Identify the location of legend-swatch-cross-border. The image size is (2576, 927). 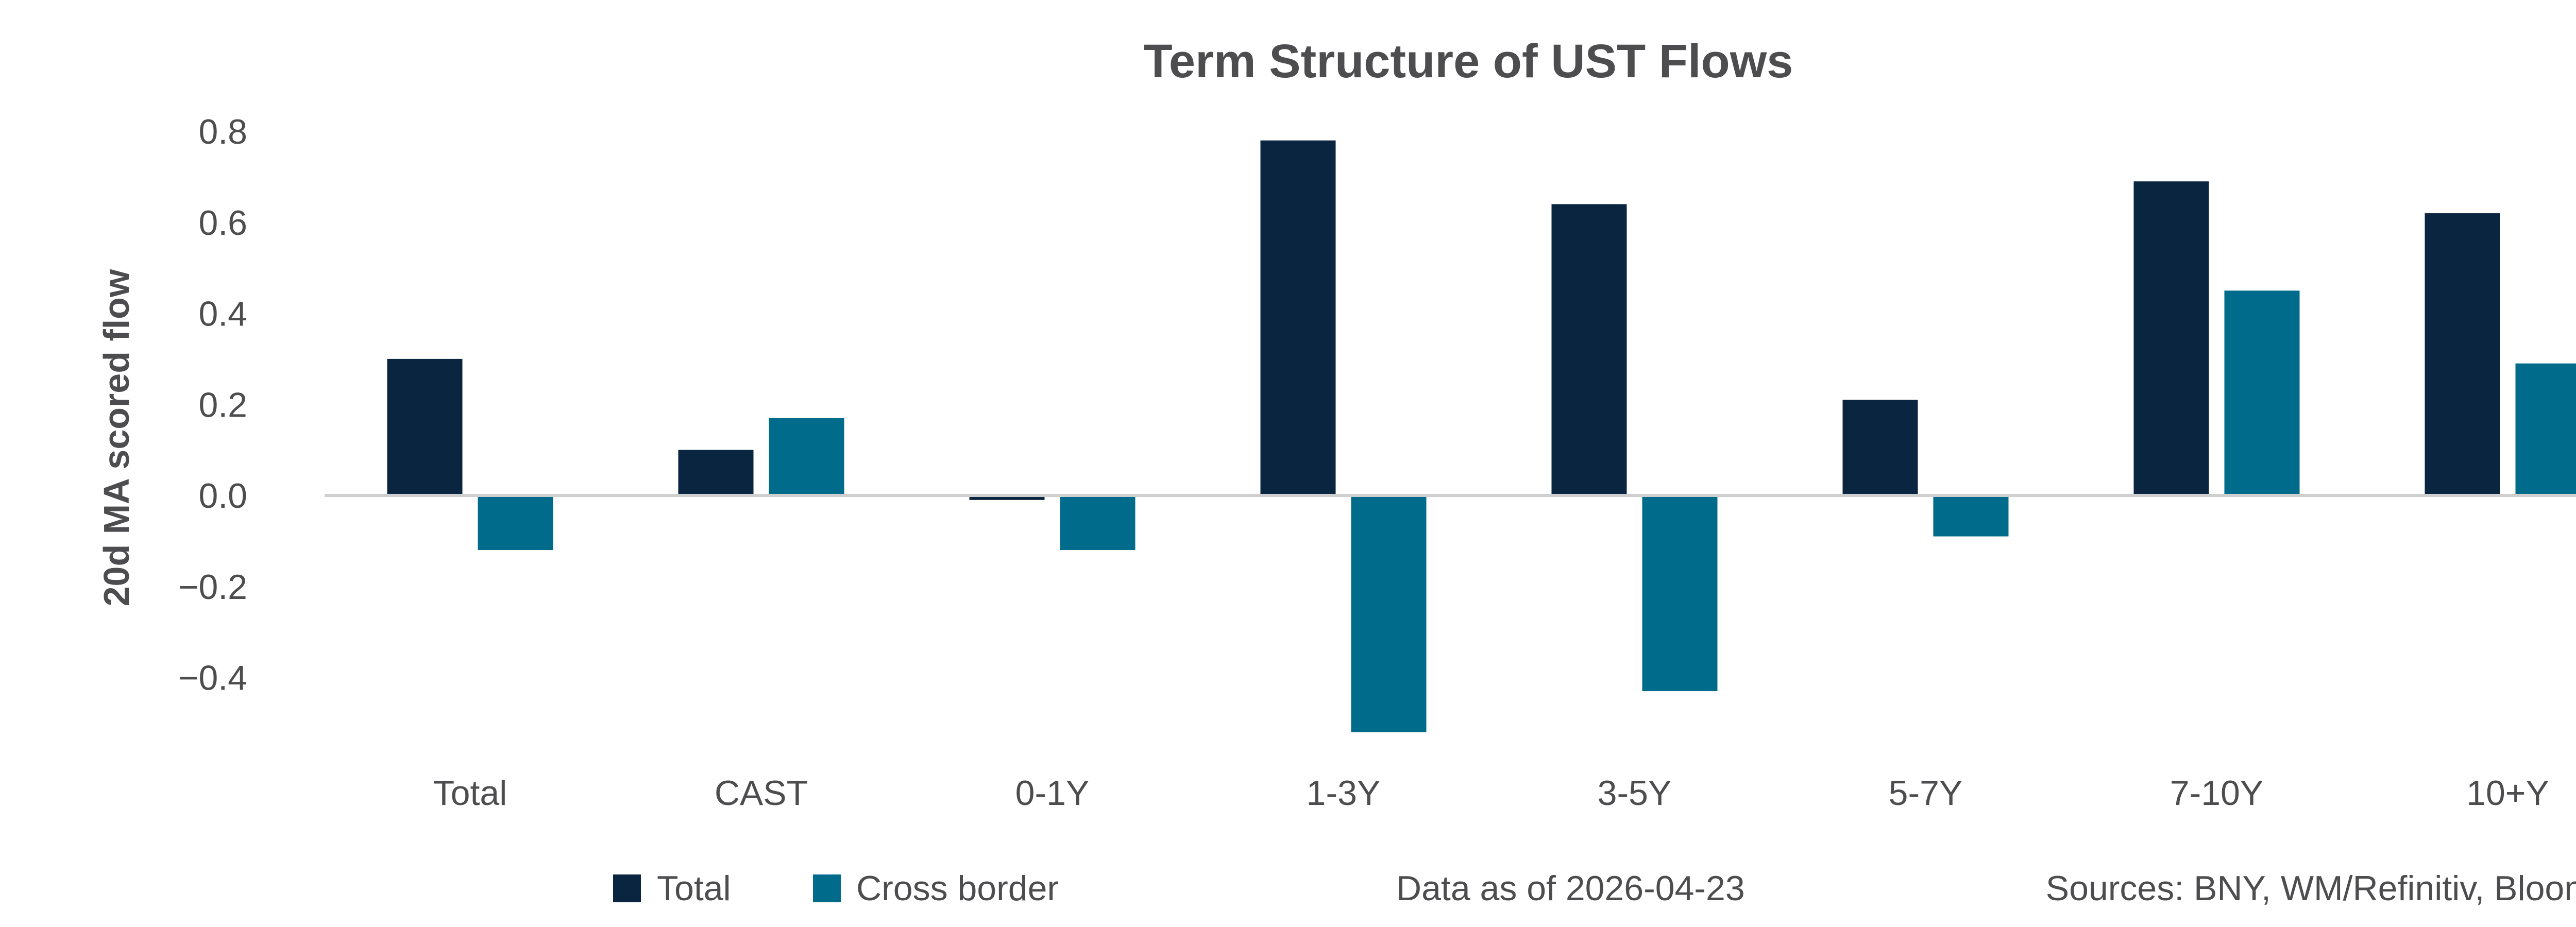
(827, 888).